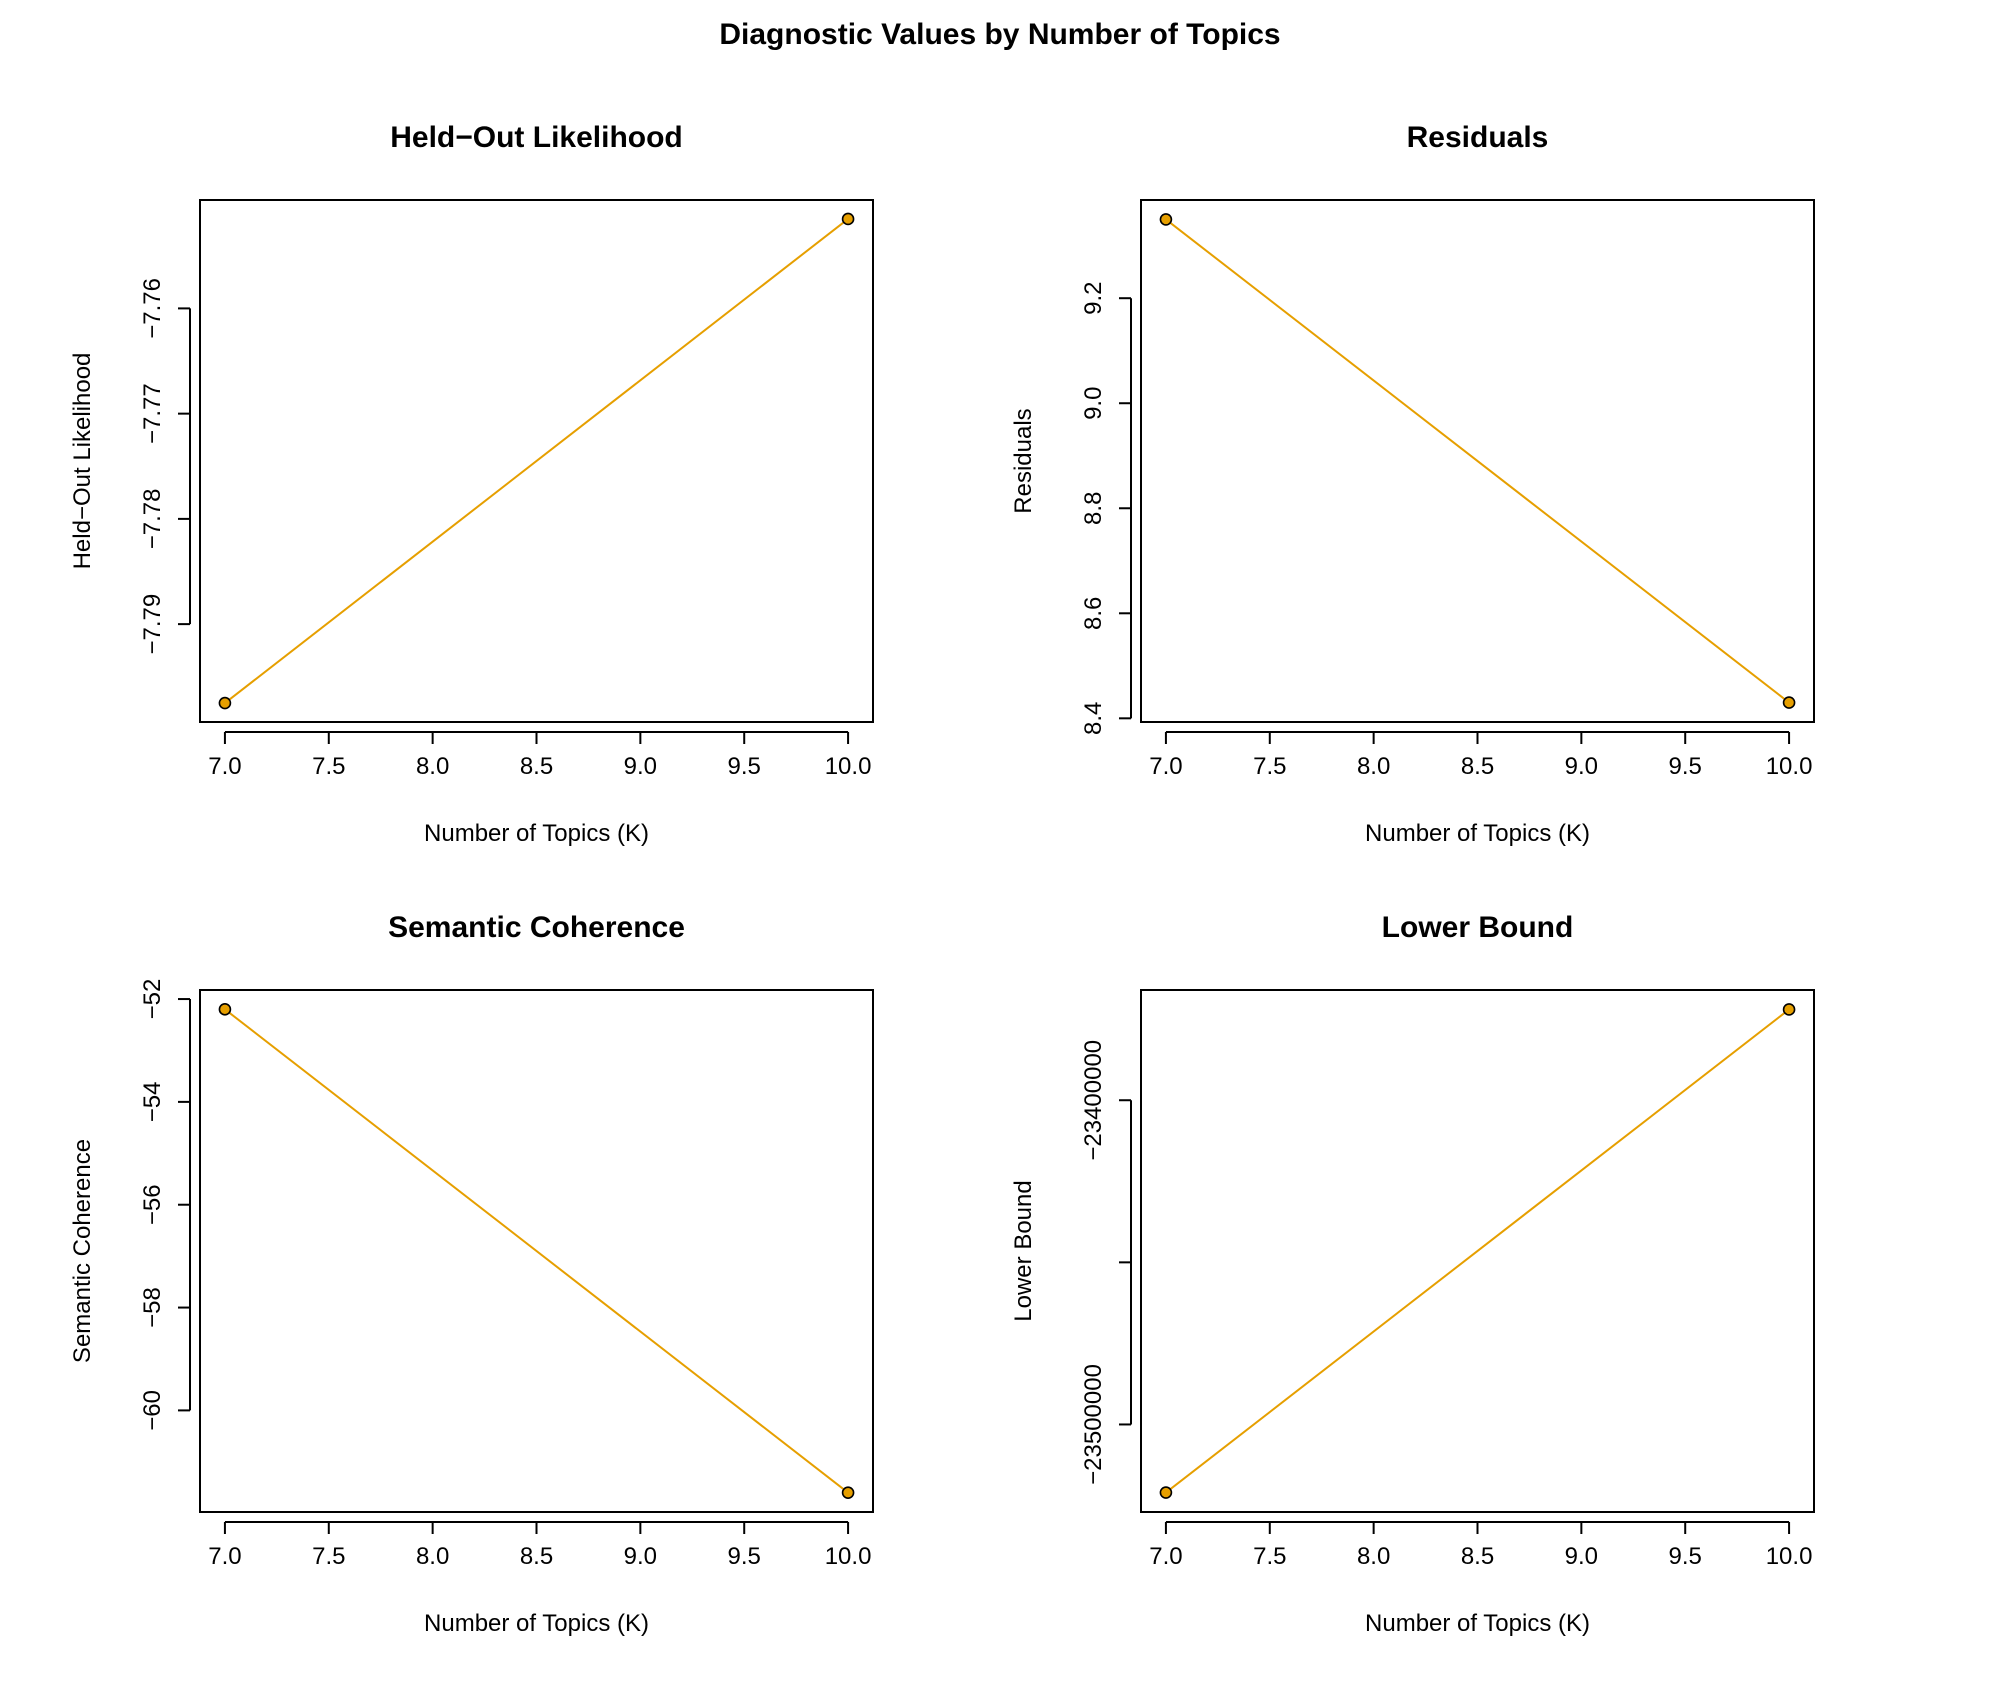 This screenshot has width=2000, height=1700. Describe the element at coordinates (1023, 460) in the screenshot. I see `residuals-y-axis-label: Residuals` at that location.